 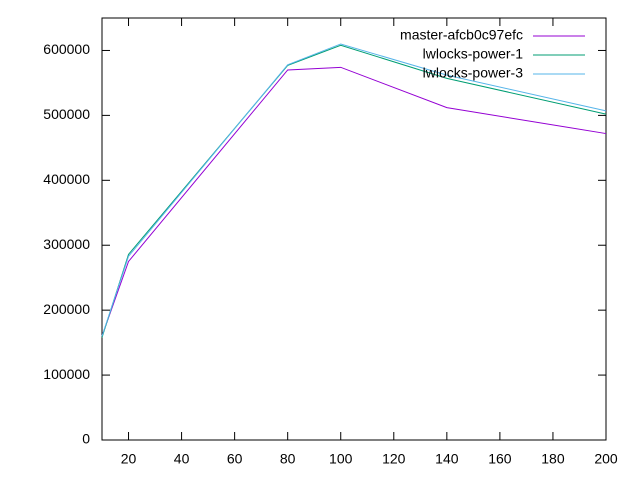 I want to click on x-tick-label: 120, so click(x=394, y=459).